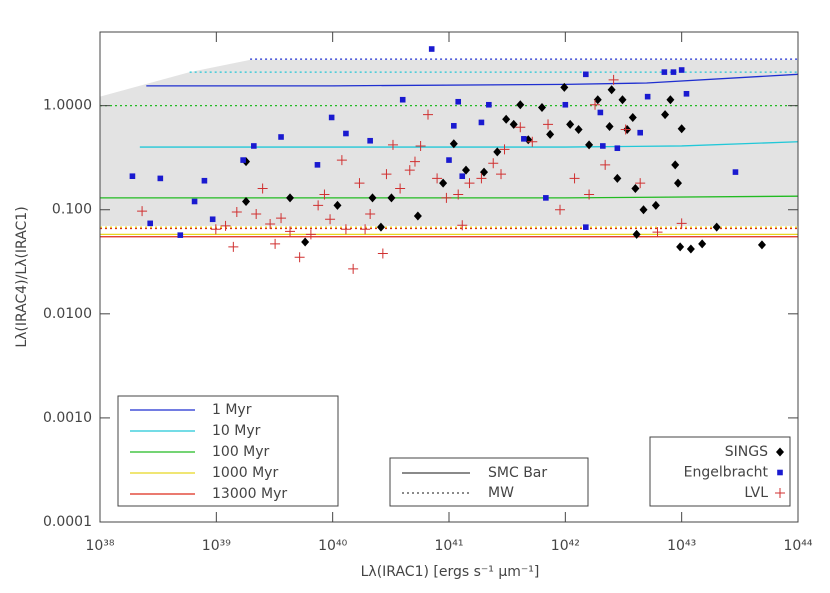  What do you see at coordinates (517, 473) in the screenshot?
I see `legend-label: SMC Bar` at bounding box center [517, 473].